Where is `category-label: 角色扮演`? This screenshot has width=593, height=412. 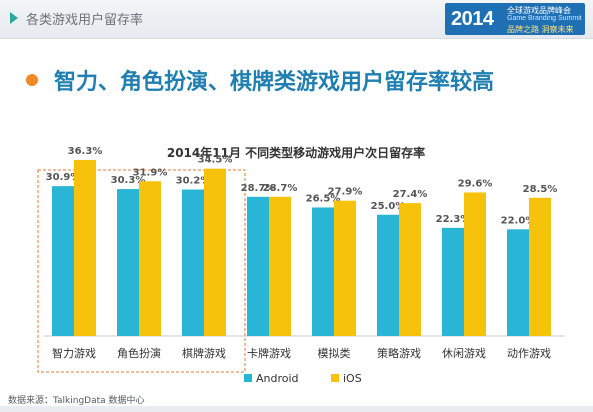
category-label: 角色扮演 is located at coordinates (139, 353).